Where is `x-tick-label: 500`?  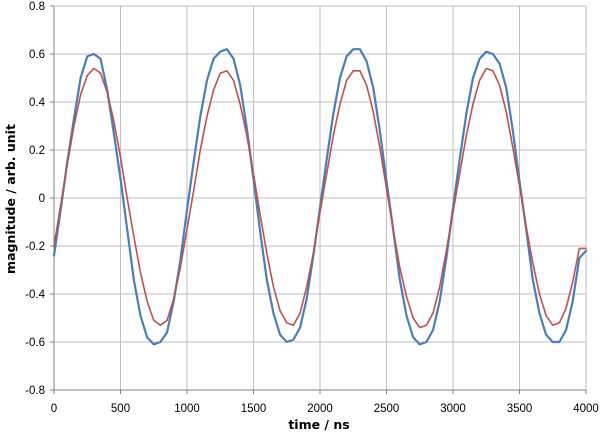 x-tick-label: 500 is located at coordinates (120, 409).